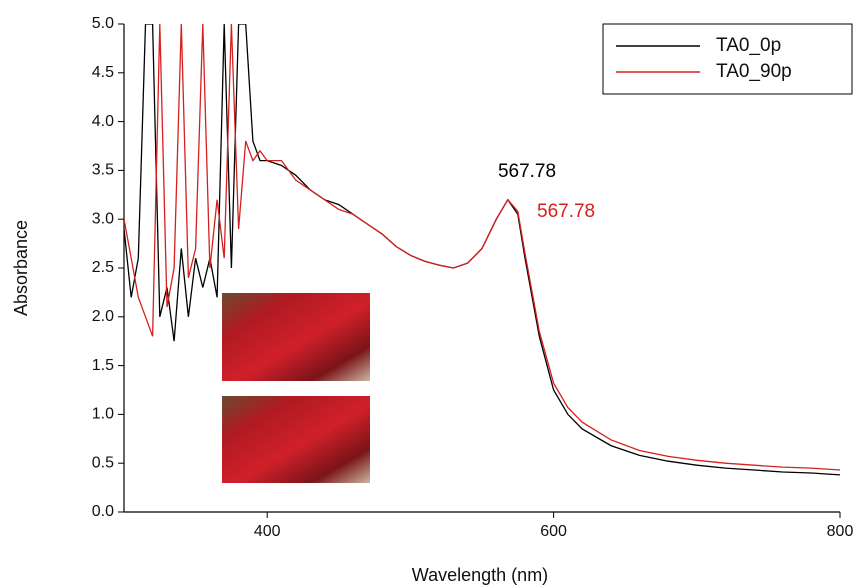 Image resolution: width=862 pixels, height=585 pixels. I want to click on y-tick-label: 0.0, so click(103, 511).